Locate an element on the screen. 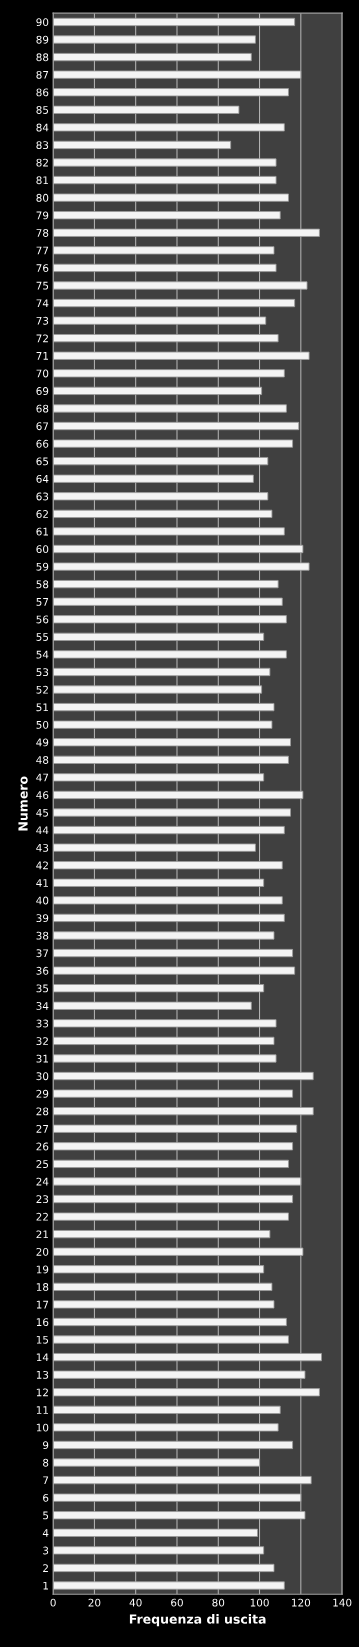 The image size is (359, 1647). y-tick-label: 57 is located at coordinates (42, 602).